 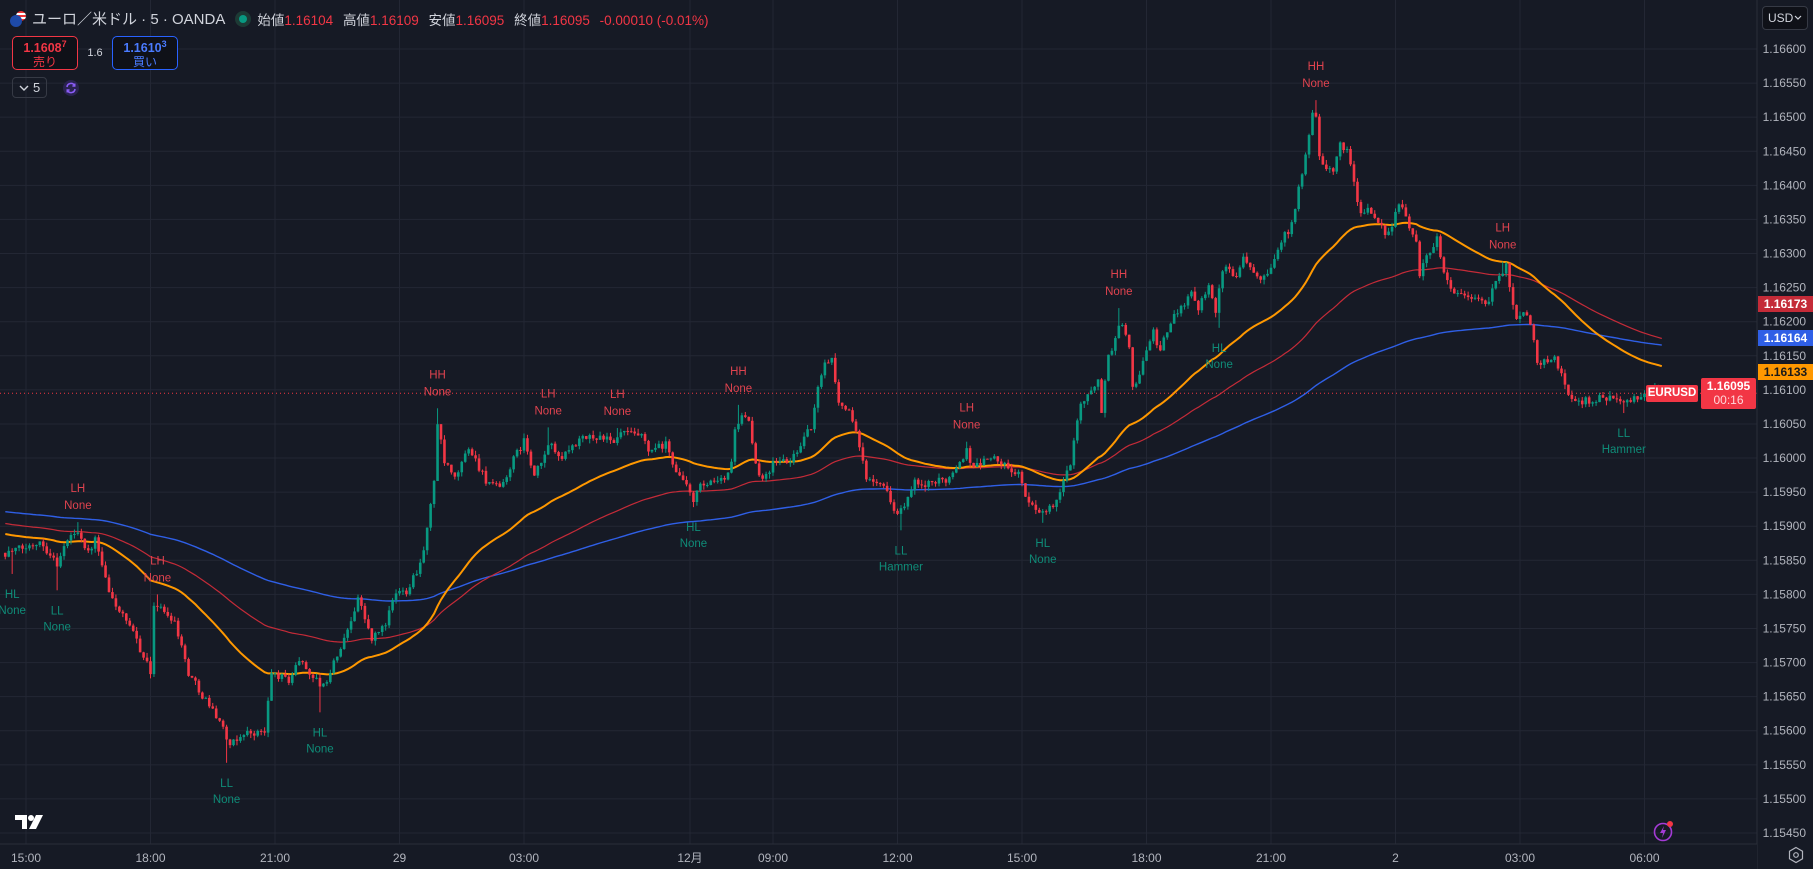 I want to click on time-axis, so click(x=878, y=856).